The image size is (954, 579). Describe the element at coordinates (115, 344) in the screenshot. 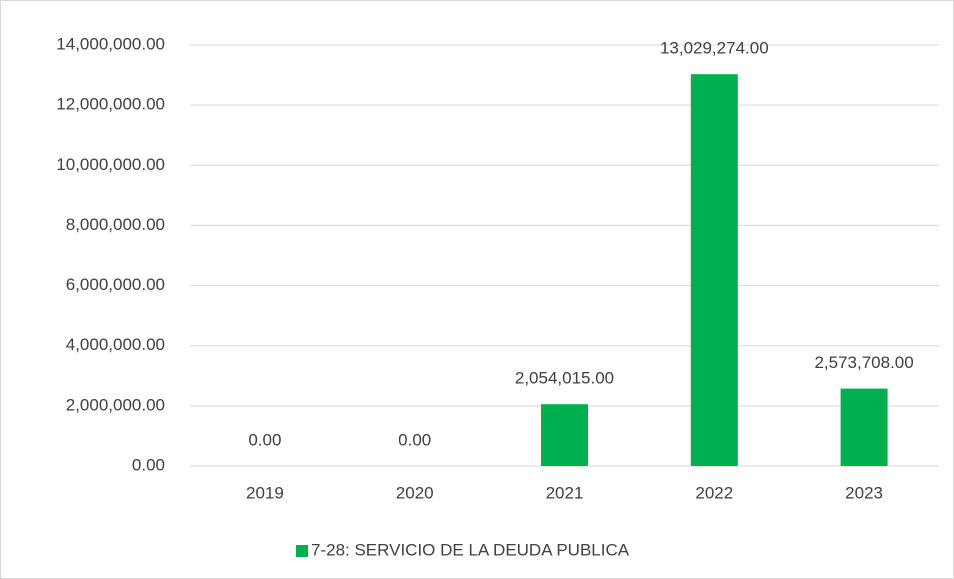

I see `y-tick-label: 4,000,000.00` at that location.